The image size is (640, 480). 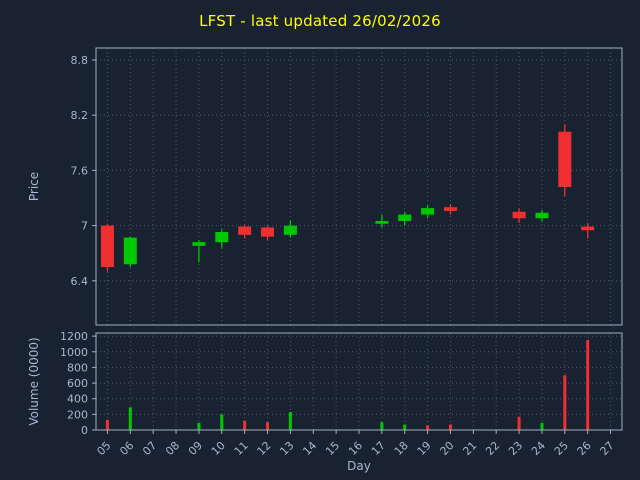 I want to click on day-tick-label: 12, so click(x=264, y=448).